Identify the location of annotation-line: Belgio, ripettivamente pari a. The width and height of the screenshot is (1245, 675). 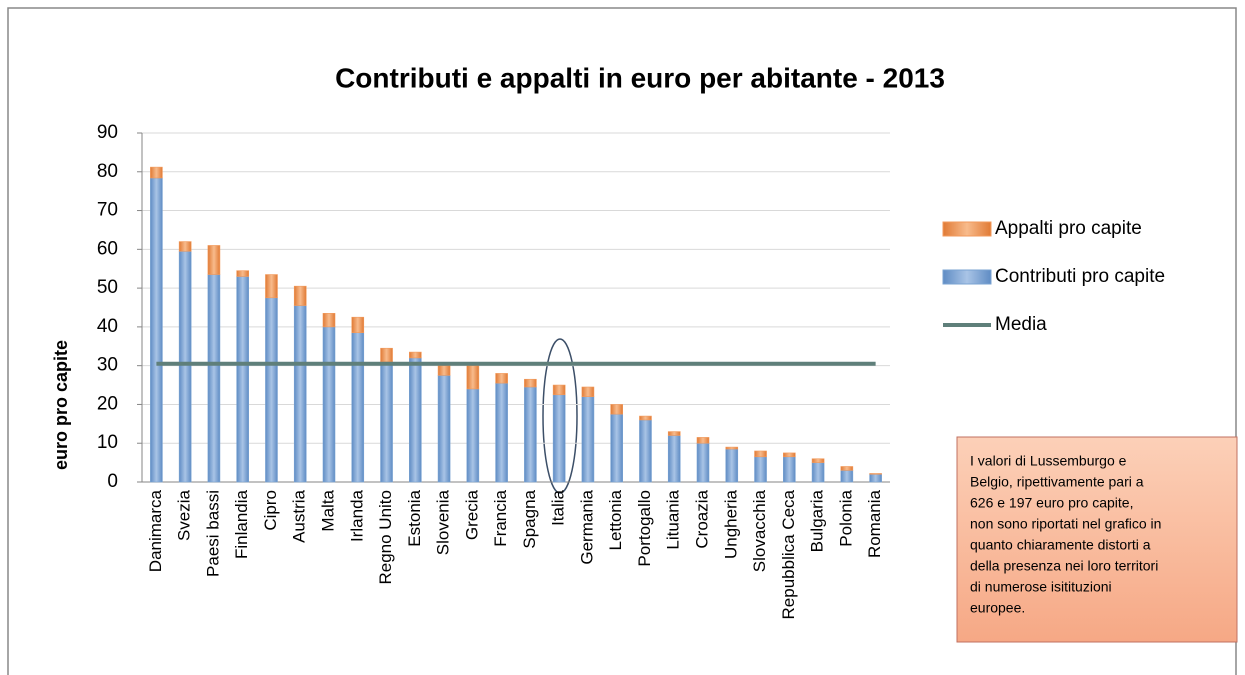
(1057, 482).